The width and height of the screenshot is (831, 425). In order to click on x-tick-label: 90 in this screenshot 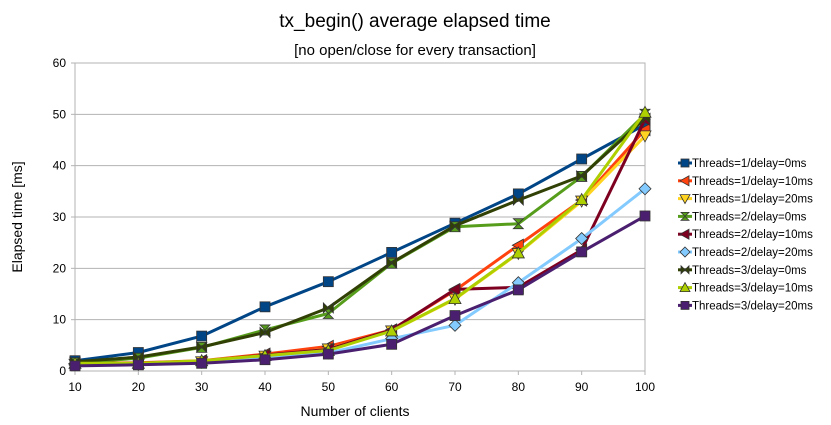, I will do `click(582, 387)`.